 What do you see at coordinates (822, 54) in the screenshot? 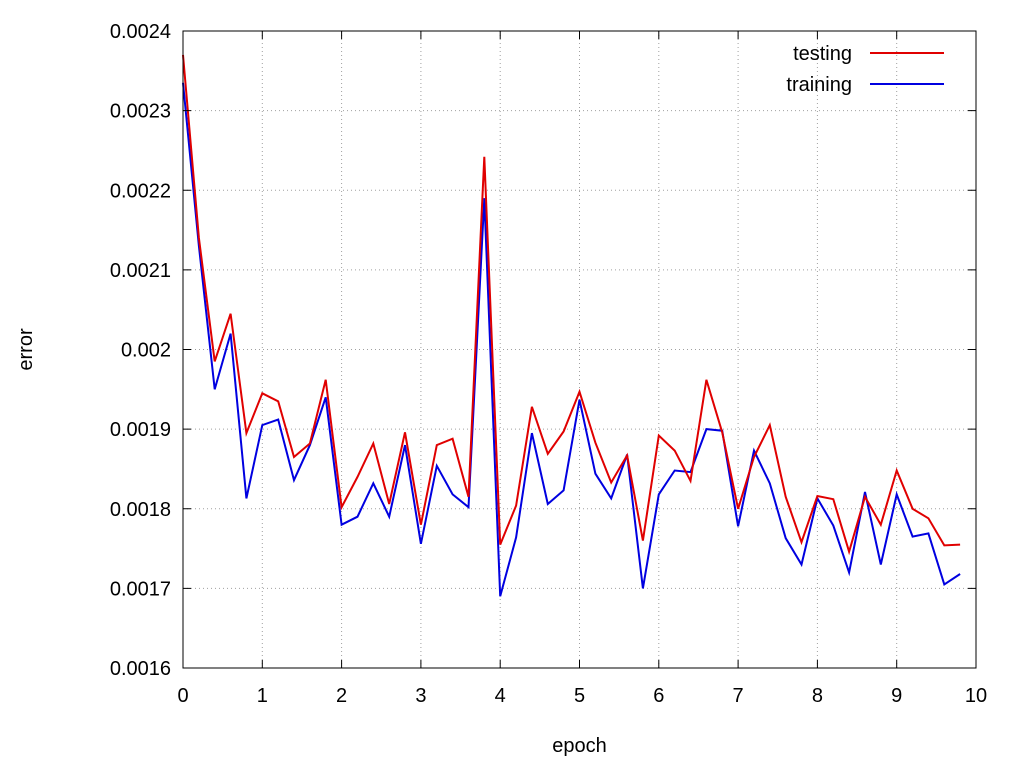
I see `legend-label-testing: testing` at bounding box center [822, 54].